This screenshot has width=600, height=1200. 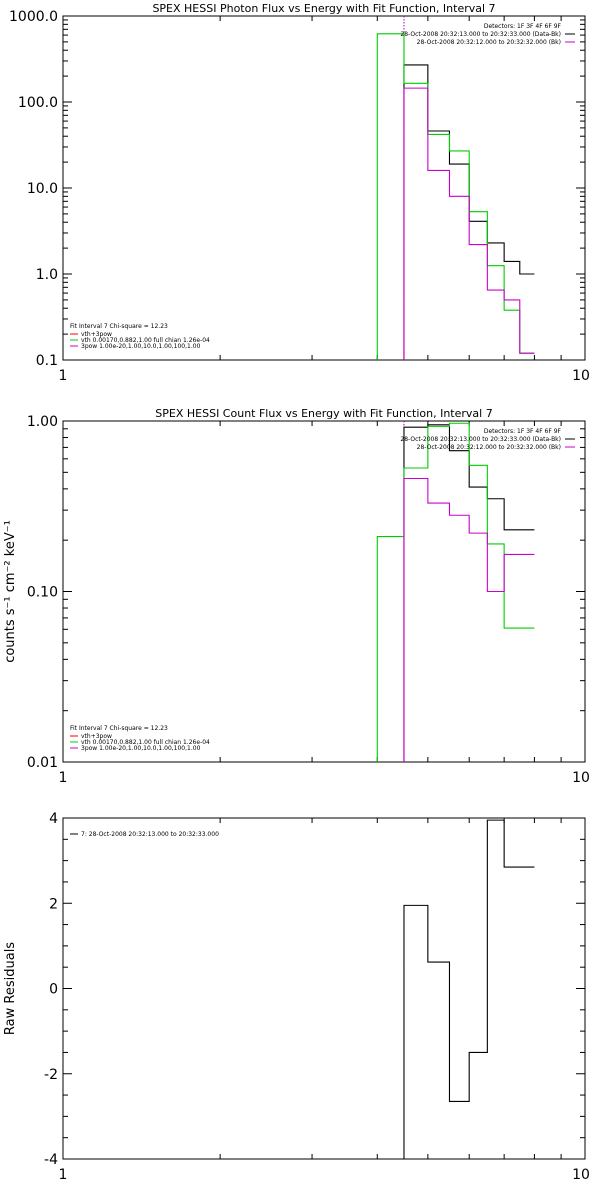 I want to click on y-tick-label: -2, so click(x=51, y=1075).